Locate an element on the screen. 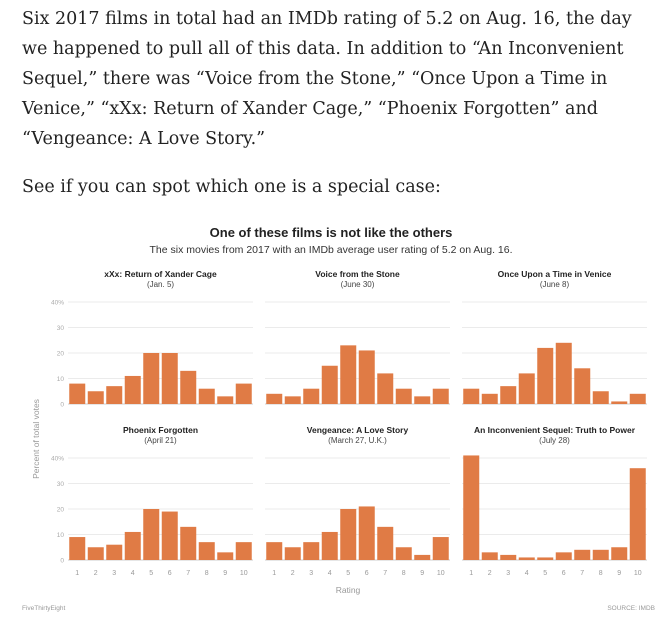 Image resolution: width=672 pixels, height=621 pixels. y-tick-label: 0 is located at coordinates (62, 405).